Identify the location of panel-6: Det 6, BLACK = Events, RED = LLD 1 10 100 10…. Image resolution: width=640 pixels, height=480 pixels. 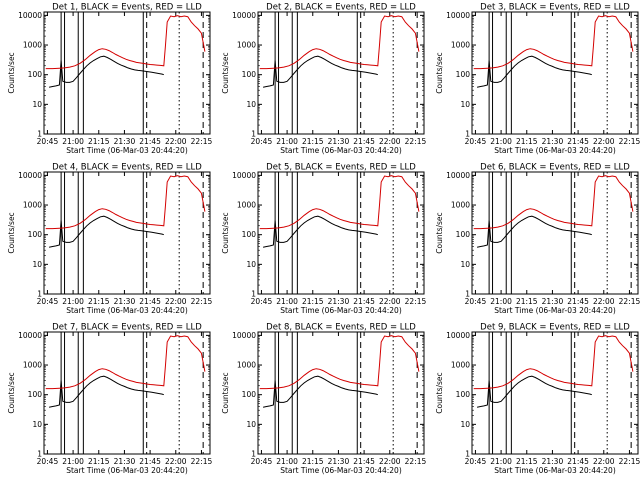
(537, 239).